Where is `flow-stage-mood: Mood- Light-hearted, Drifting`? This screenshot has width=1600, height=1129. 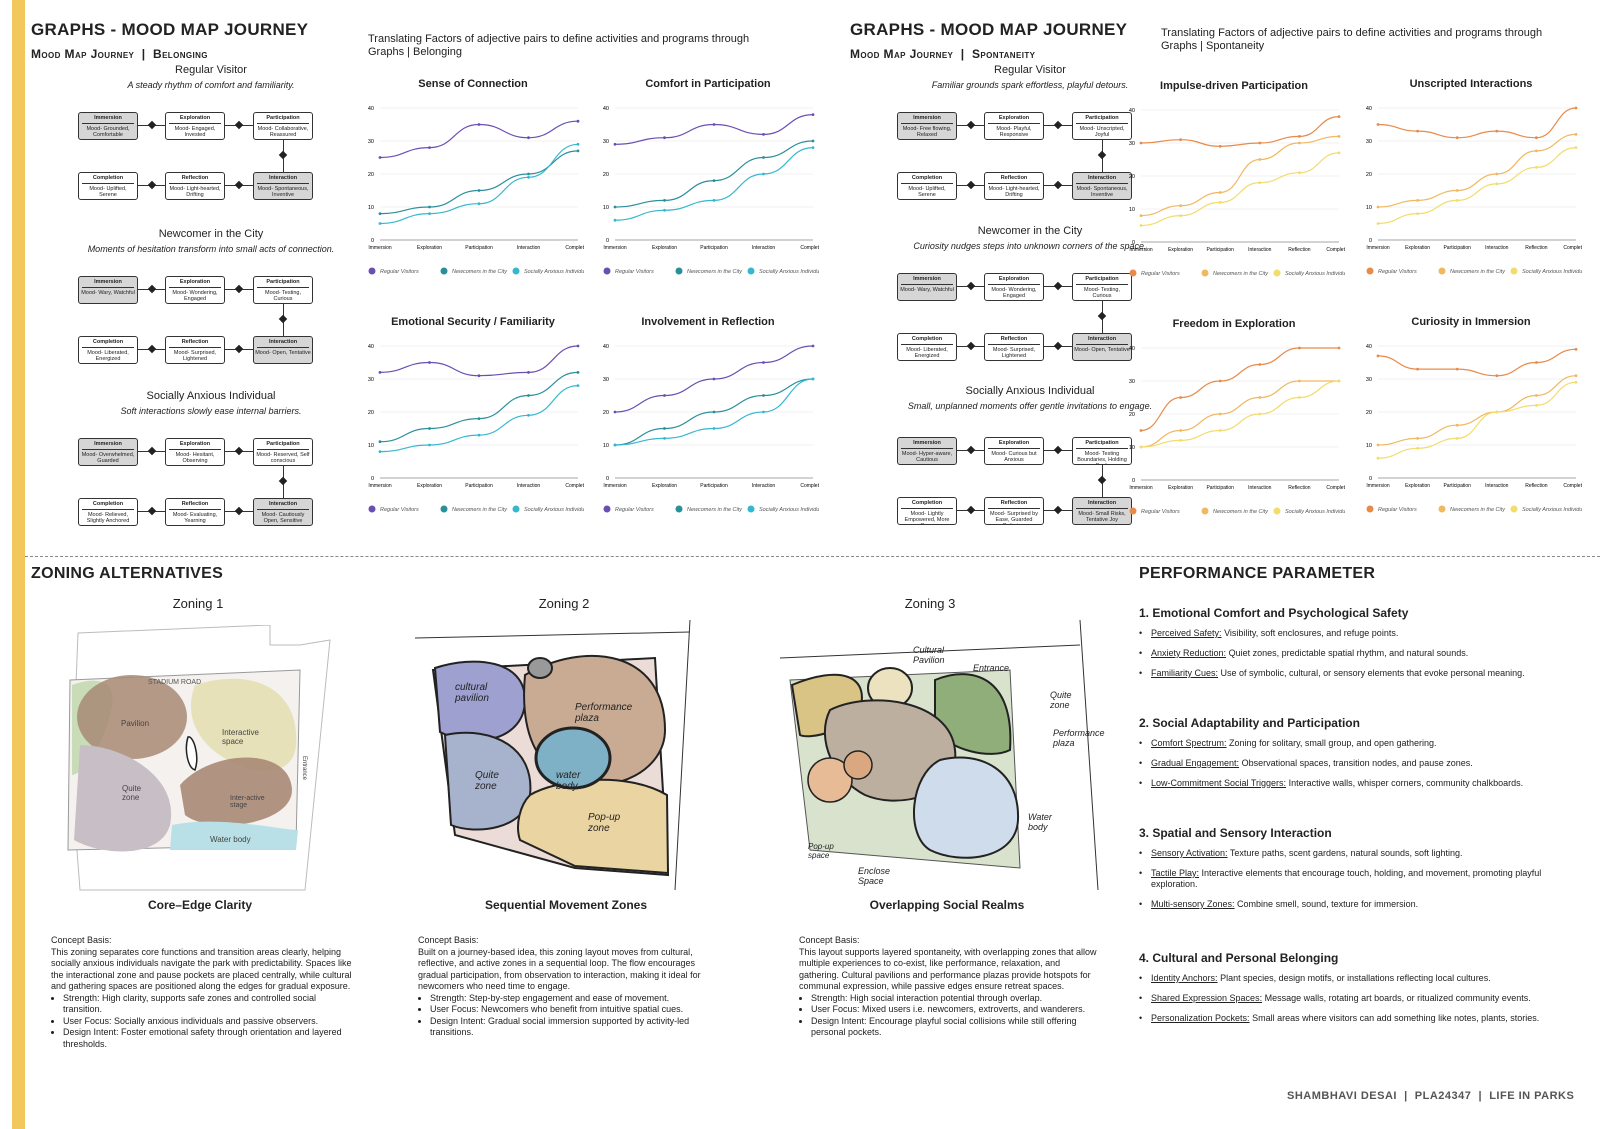 flow-stage-mood: Mood- Light-hearted, Drifting is located at coordinates (1014, 192).